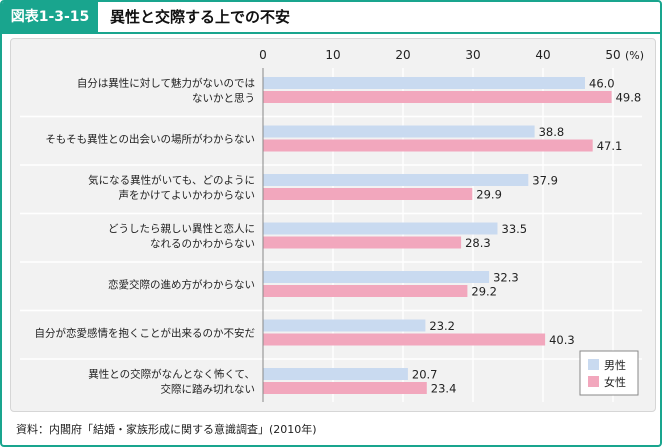 This screenshot has width=662, height=447. What do you see at coordinates (602, 84) in the screenshot?
I see `data-label: 46.0` at bounding box center [602, 84].